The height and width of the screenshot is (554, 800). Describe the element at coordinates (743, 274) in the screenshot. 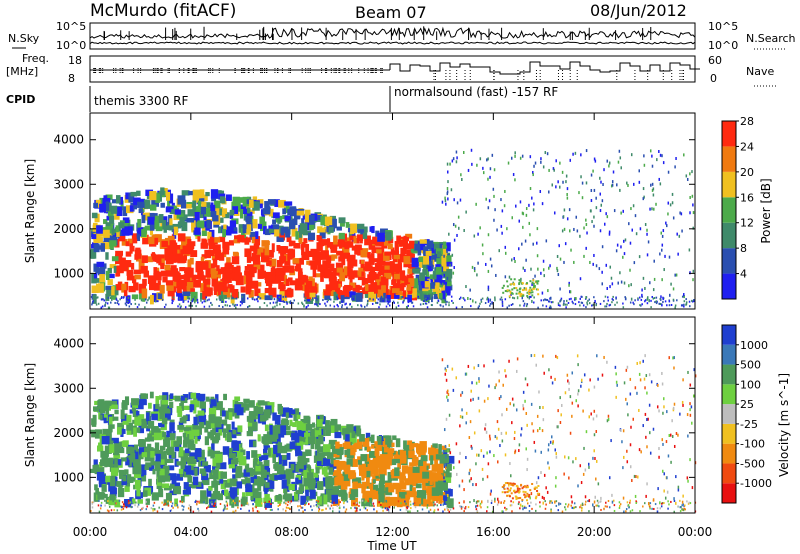

I see `colorbar-tick-label: 4` at that location.